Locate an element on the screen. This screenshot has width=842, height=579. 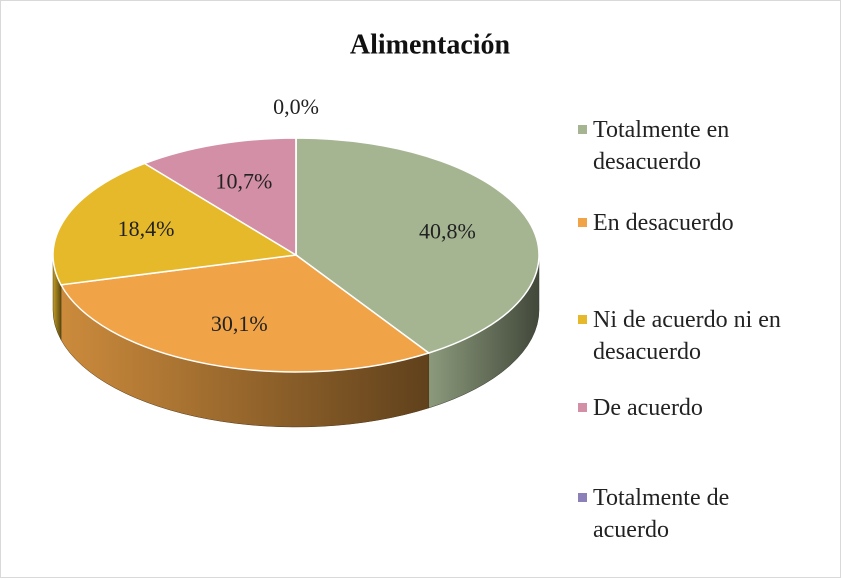
data-label: 10,7% is located at coordinates (243, 180).